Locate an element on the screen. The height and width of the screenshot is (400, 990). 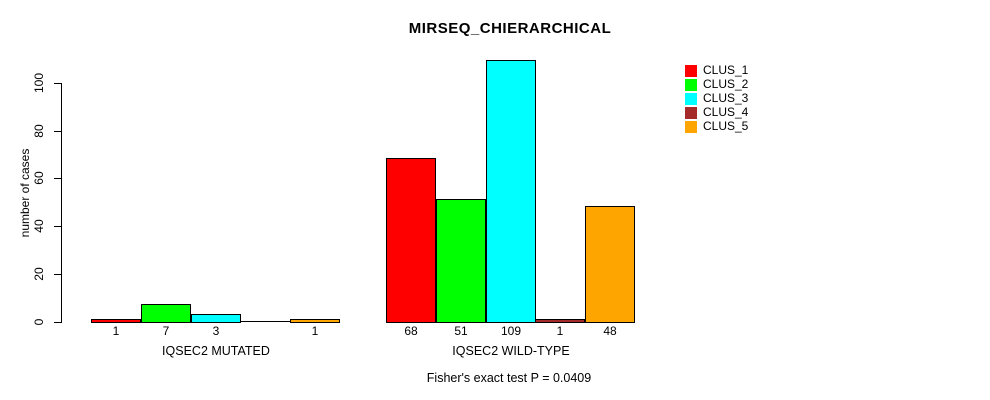
annotation-fisher-test: Fisher's exact test P = 0.0409 is located at coordinates (509, 378).